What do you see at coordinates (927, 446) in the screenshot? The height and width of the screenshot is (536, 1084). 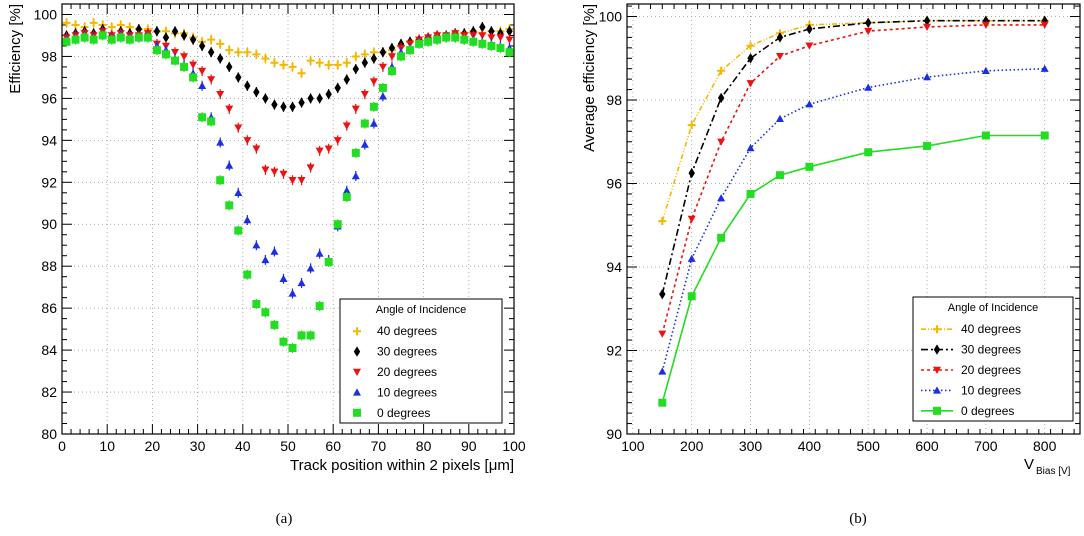 I see `x-tick-label: 600` at bounding box center [927, 446].